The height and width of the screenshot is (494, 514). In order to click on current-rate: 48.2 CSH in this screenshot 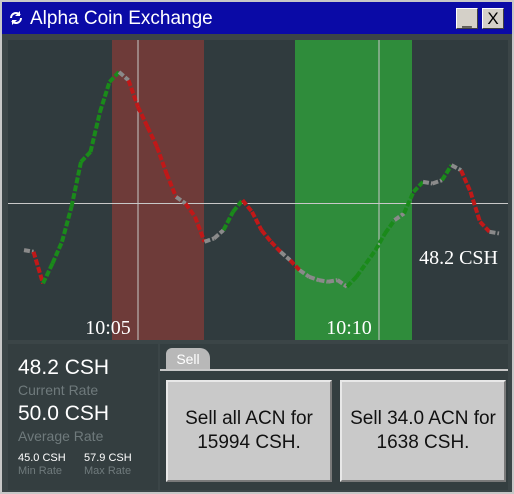, I will do `click(64, 367)`.